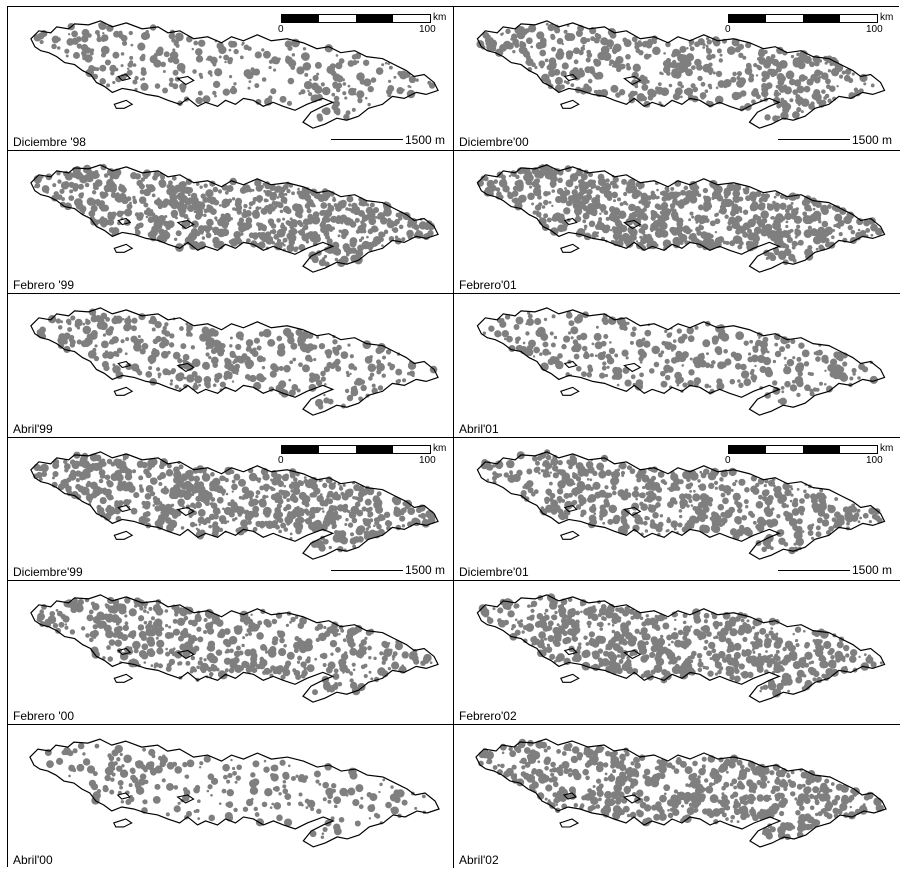 This screenshot has height=870, width=903. I want to click on map-panel: Febrero'02, so click(677, 653).